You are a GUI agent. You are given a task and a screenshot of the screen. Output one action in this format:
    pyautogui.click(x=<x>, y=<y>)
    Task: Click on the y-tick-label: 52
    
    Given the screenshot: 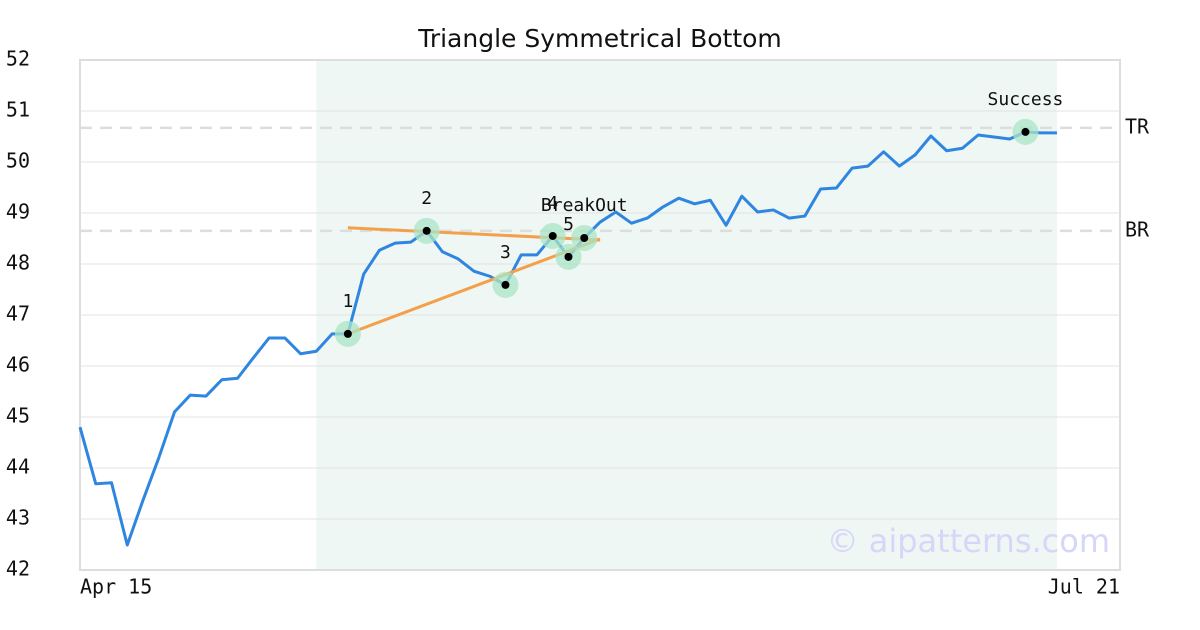 What is the action you would take?
    pyautogui.click(x=18, y=59)
    